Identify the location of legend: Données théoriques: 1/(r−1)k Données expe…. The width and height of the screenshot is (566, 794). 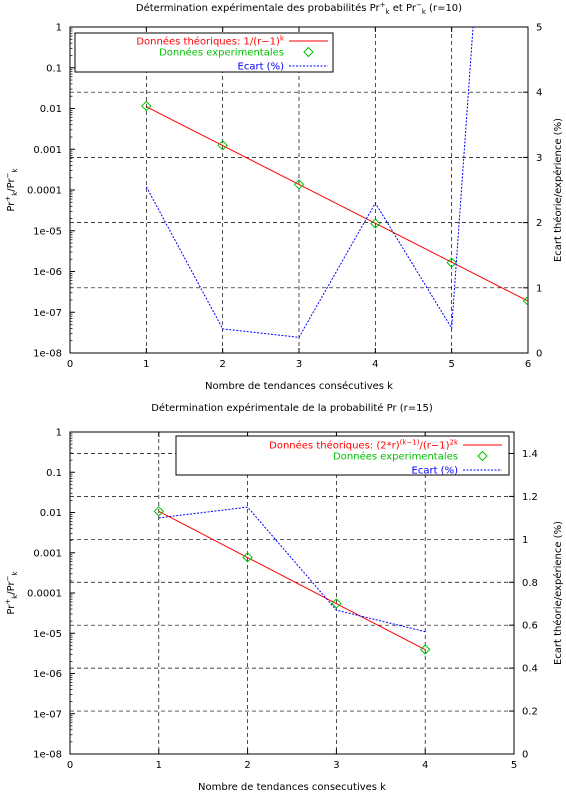
(204, 52).